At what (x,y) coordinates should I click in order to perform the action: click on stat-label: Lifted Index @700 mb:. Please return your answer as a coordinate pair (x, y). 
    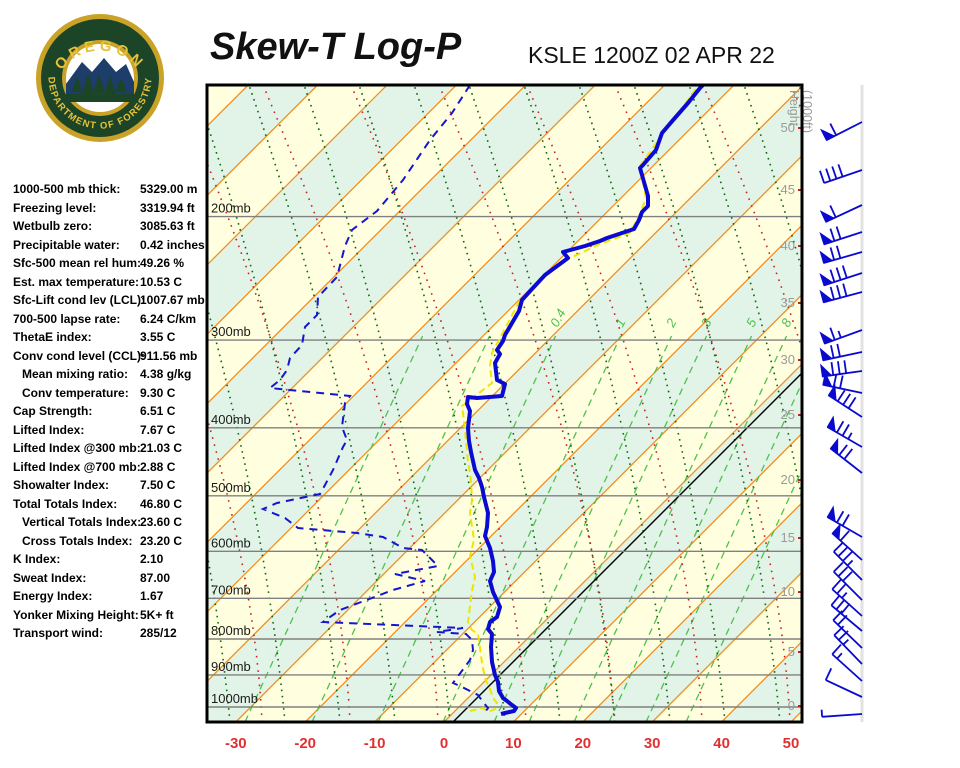
    Looking at the image, I should click on (77, 466).